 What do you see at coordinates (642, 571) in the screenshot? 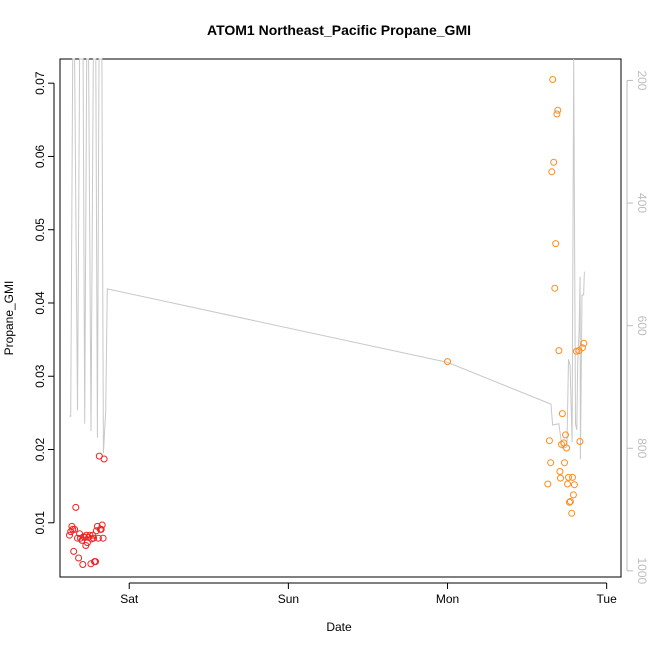
I see `y2-tick-label: 1000` at bounding box center [642, 571].